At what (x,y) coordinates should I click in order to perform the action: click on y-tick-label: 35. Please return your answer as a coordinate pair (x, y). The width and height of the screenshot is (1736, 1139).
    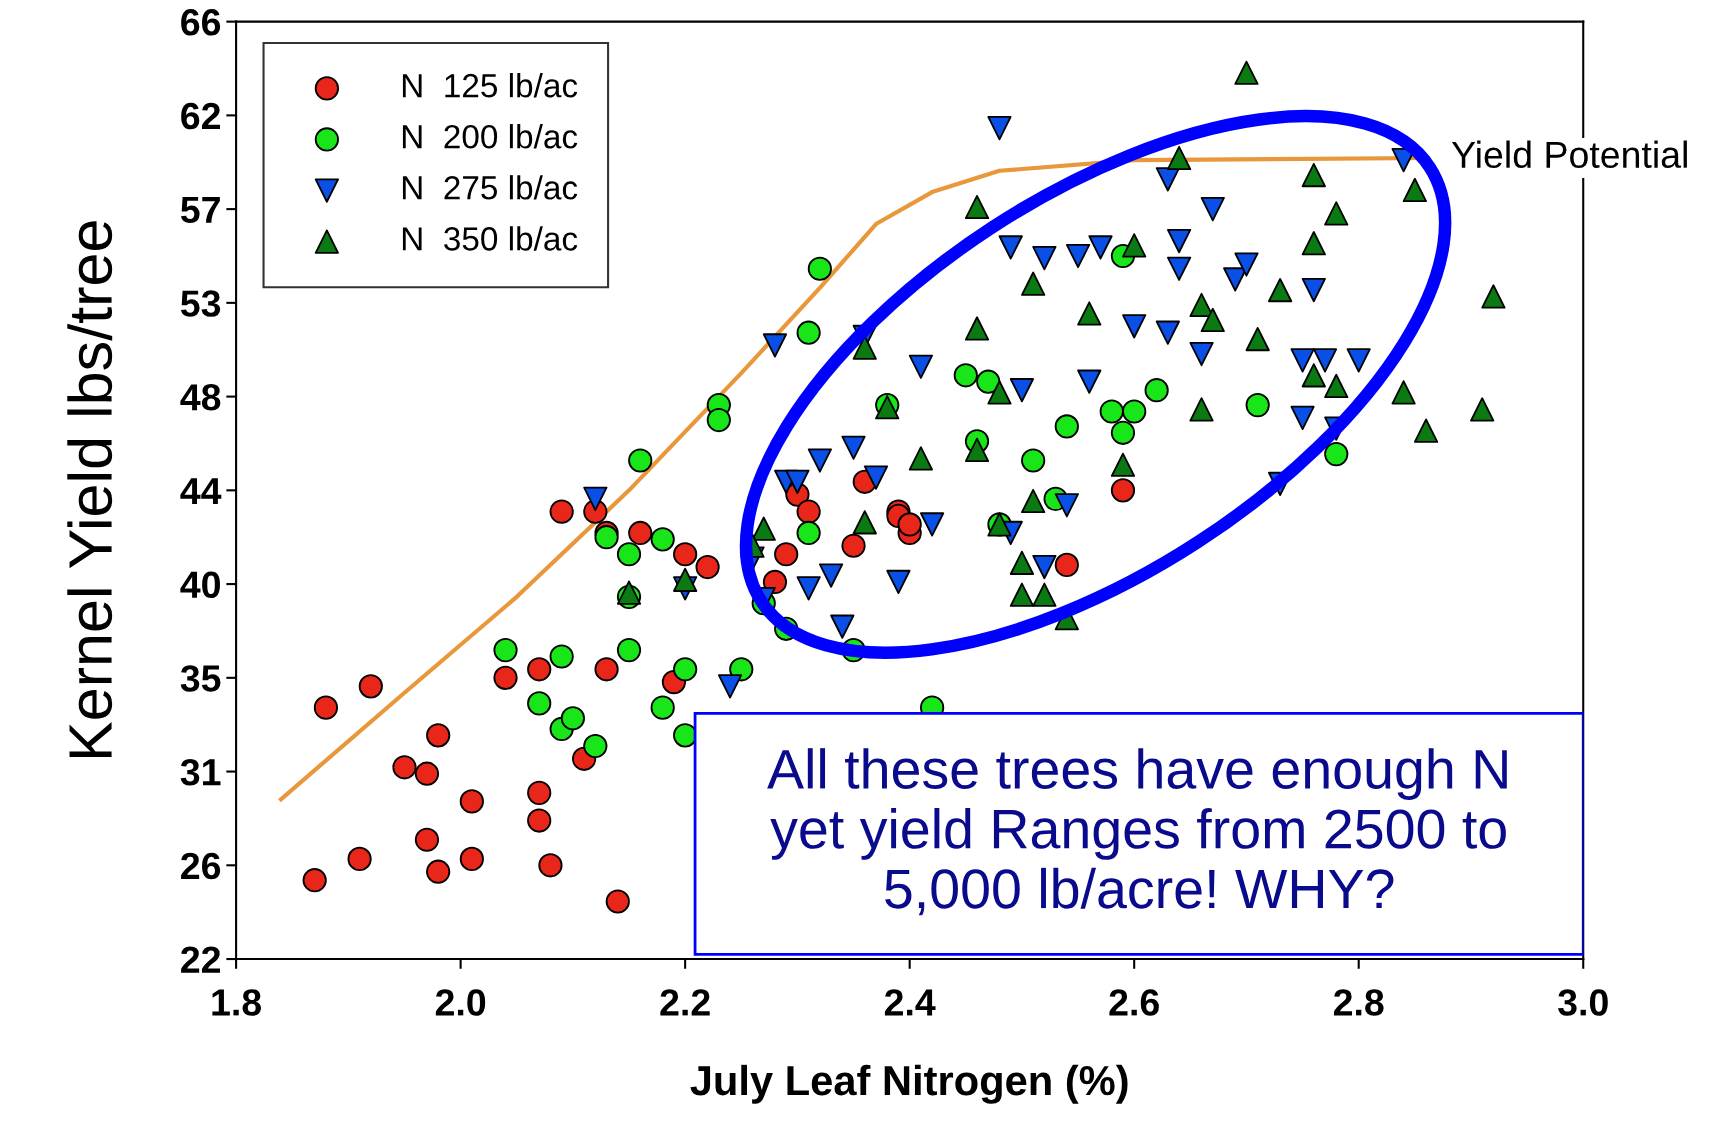
    Looking at the image, I should click on (200, 678).